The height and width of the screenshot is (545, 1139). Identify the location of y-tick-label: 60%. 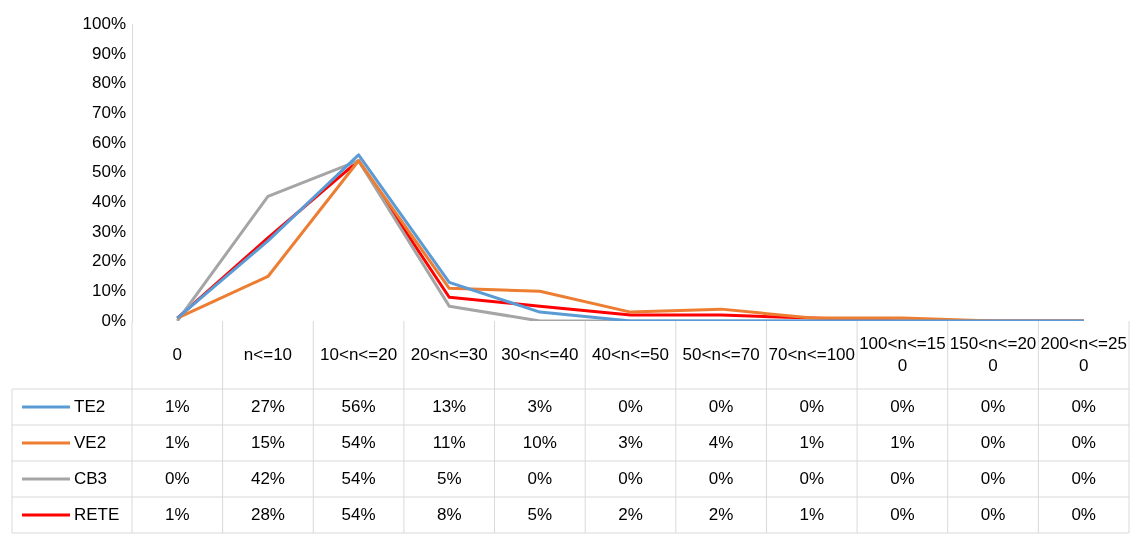
(108, 142).